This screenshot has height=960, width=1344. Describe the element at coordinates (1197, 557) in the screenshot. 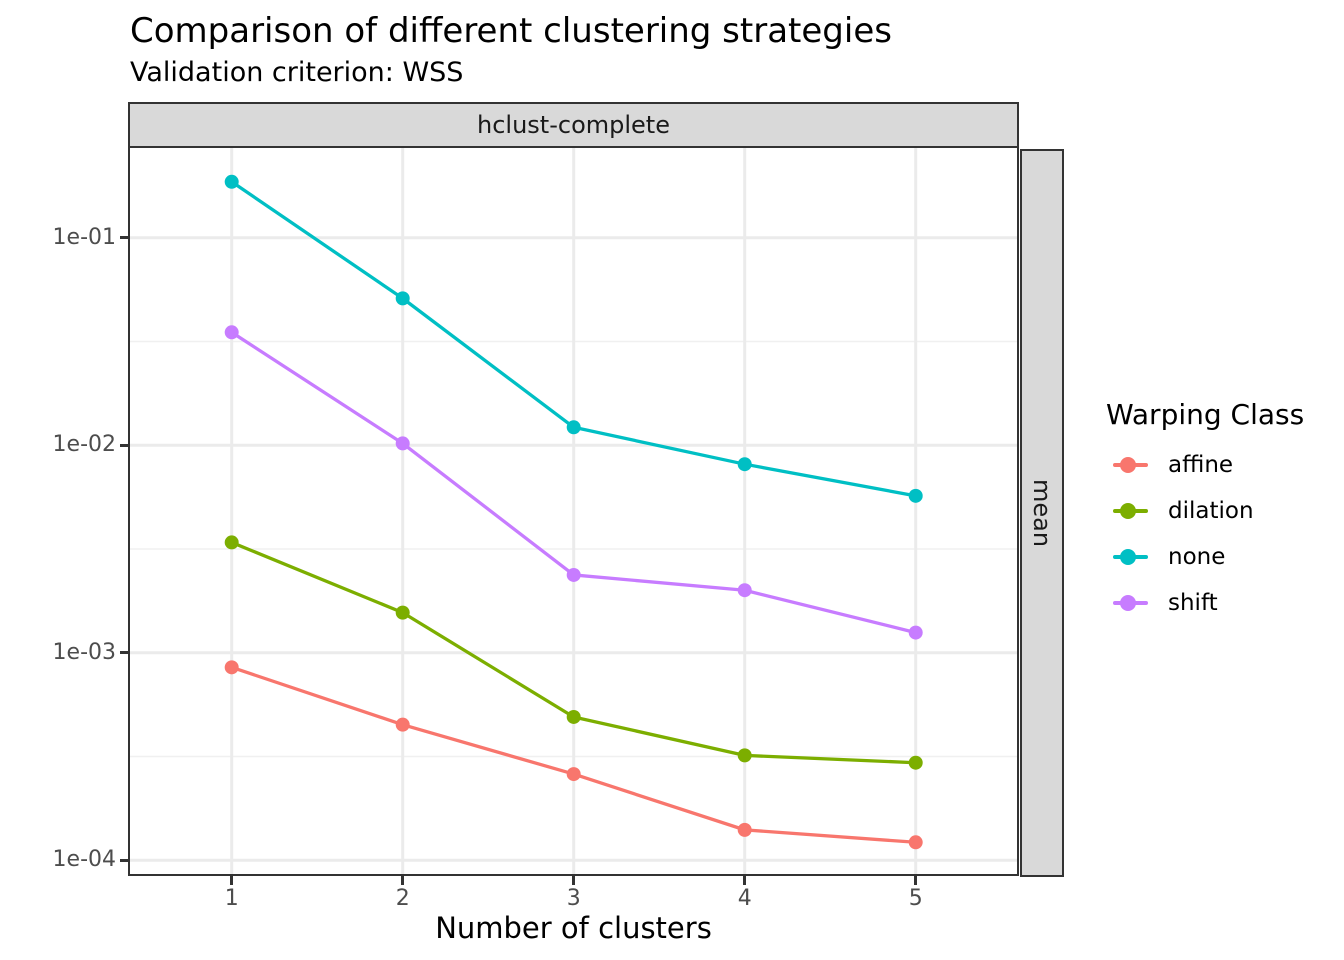

I see `legend-item-label: none` at that location.